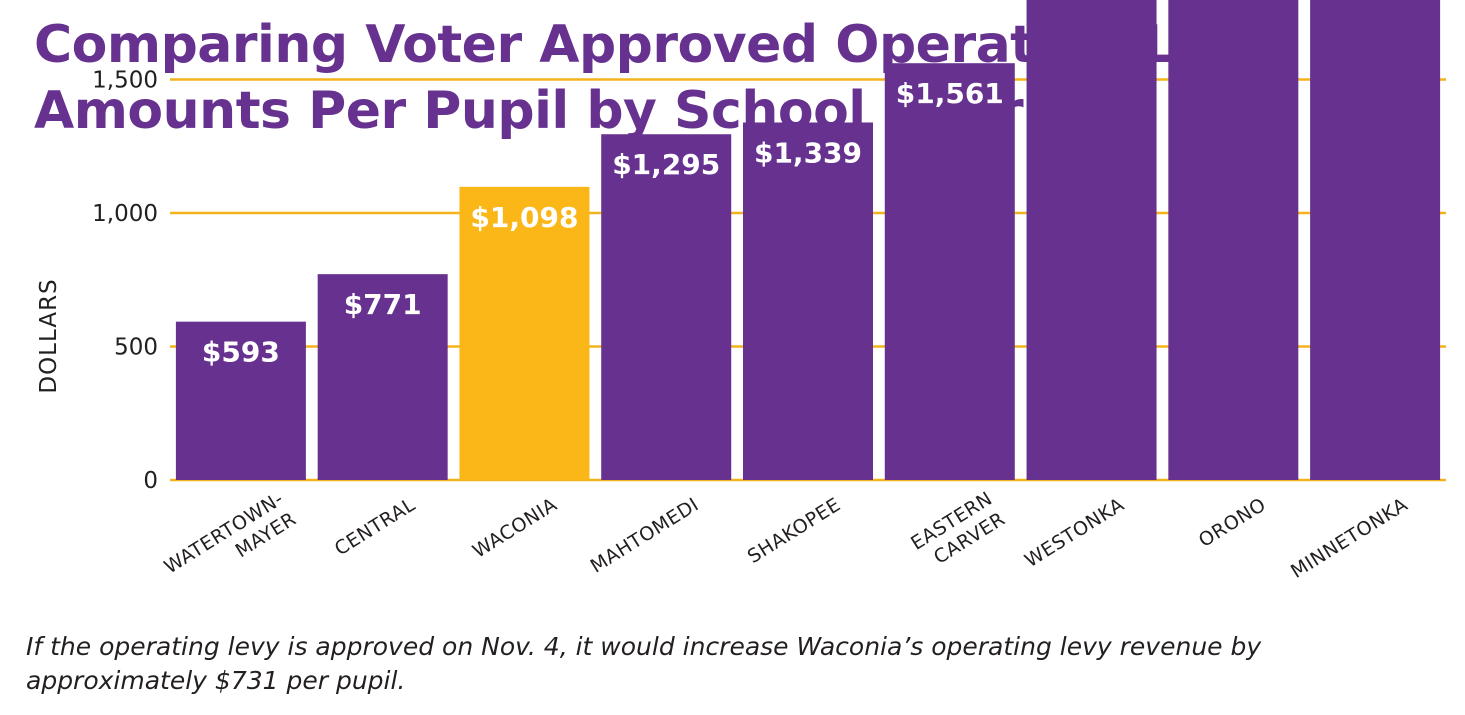 The width and height of the screenshot is (1465, 715). What do you see at coordinates (524, 217) in the screenshot?
I see `value-label: $1,098` at bounding box center [524, 217].